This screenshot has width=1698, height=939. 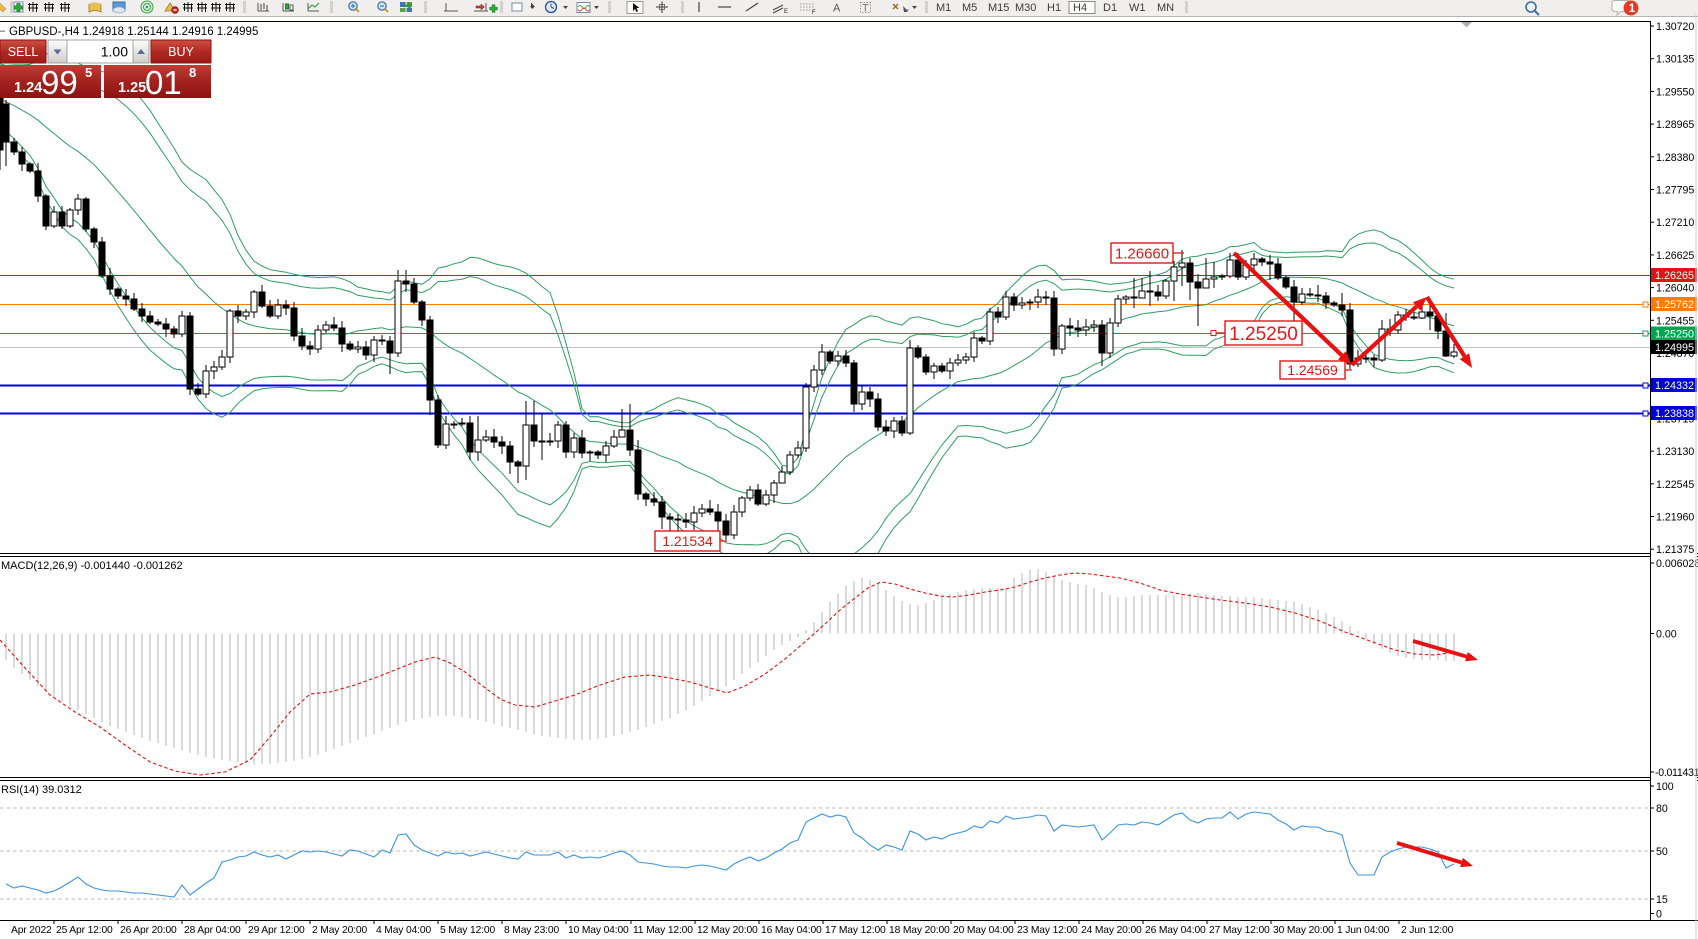 What do you see at coordinates (339, 930) in the screenshot?
I see `svg-text: 2 May 20:00` at bounding box center [339, 930].